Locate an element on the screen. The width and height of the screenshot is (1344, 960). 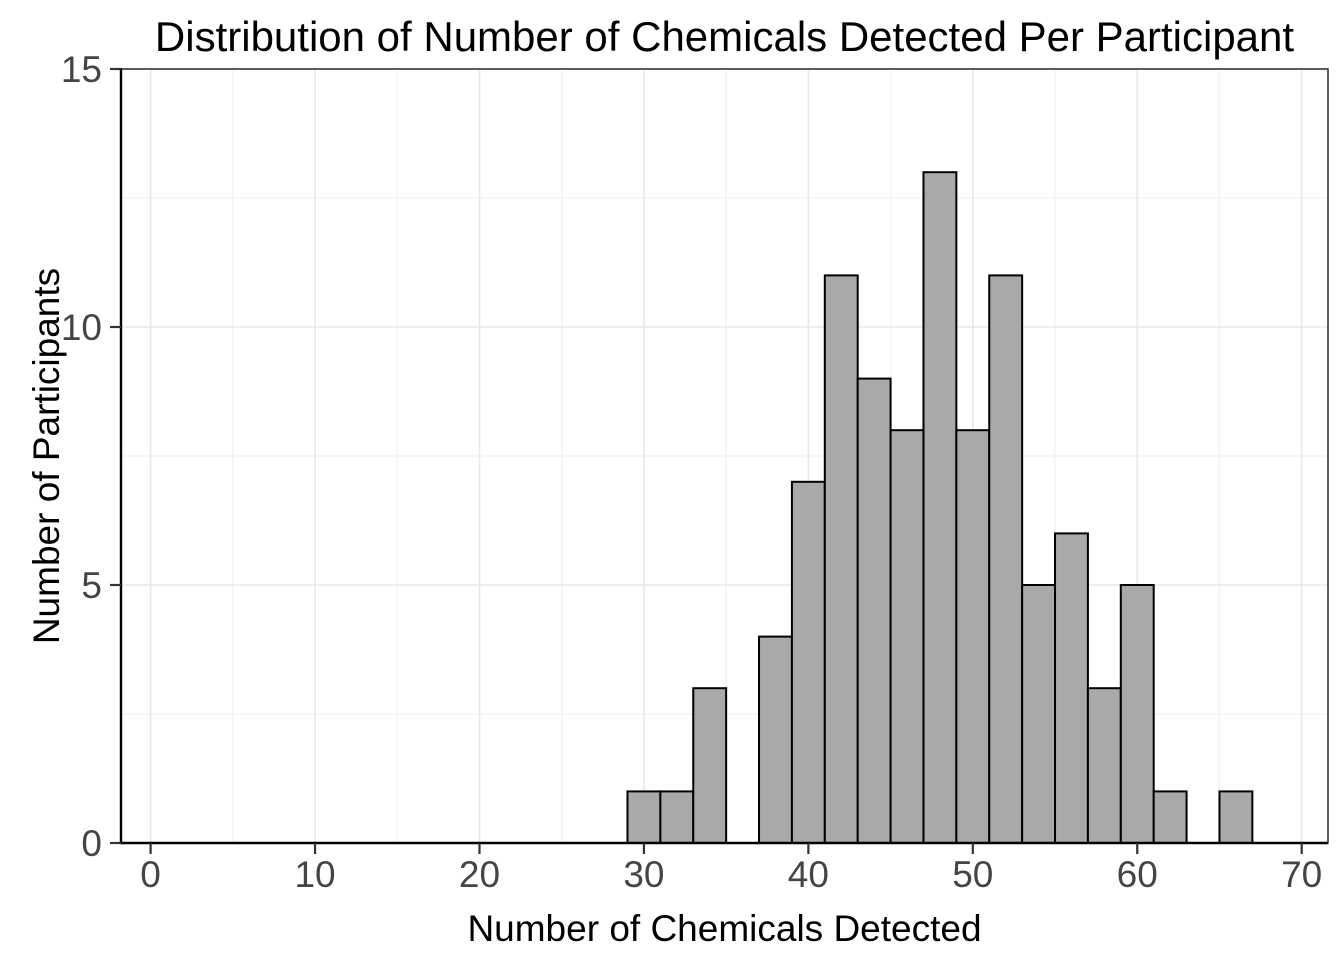
y-tick-label: 10 is located at coordinates (81, 327).